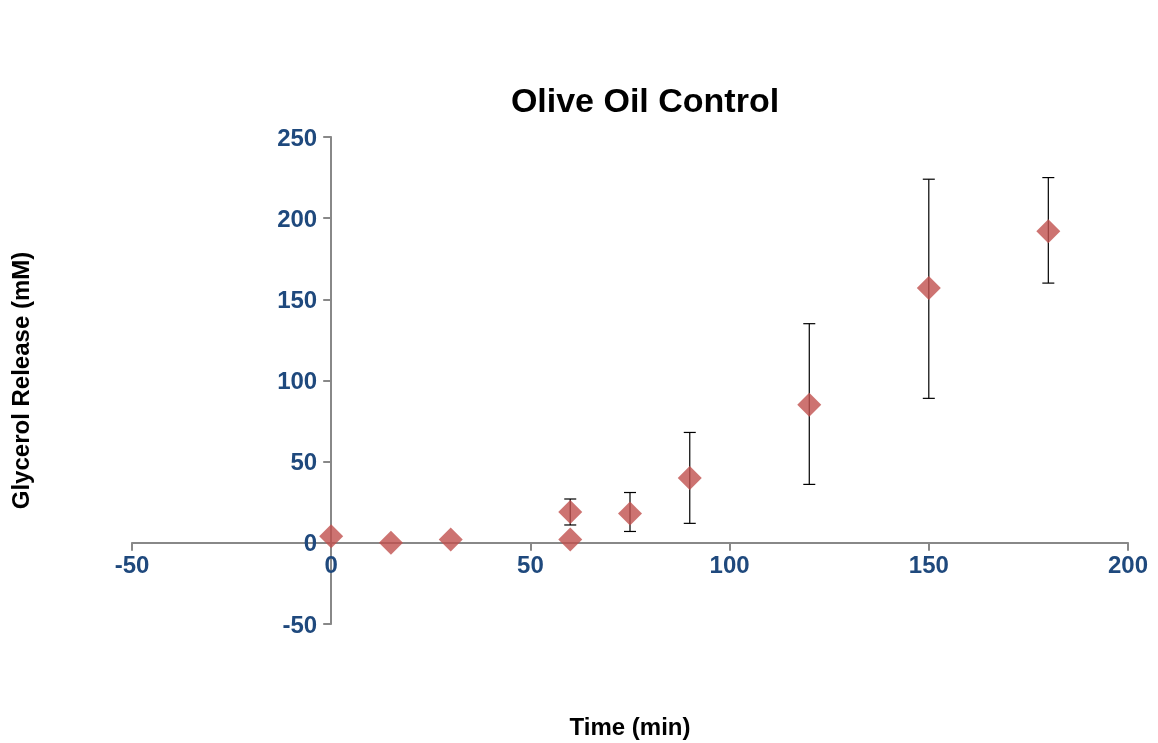 The width and height of the screenshot is (1158, 743). Describe the element at coordinates (300, 624) in the screenshot. I see `y-tick-label: -50` at that location.